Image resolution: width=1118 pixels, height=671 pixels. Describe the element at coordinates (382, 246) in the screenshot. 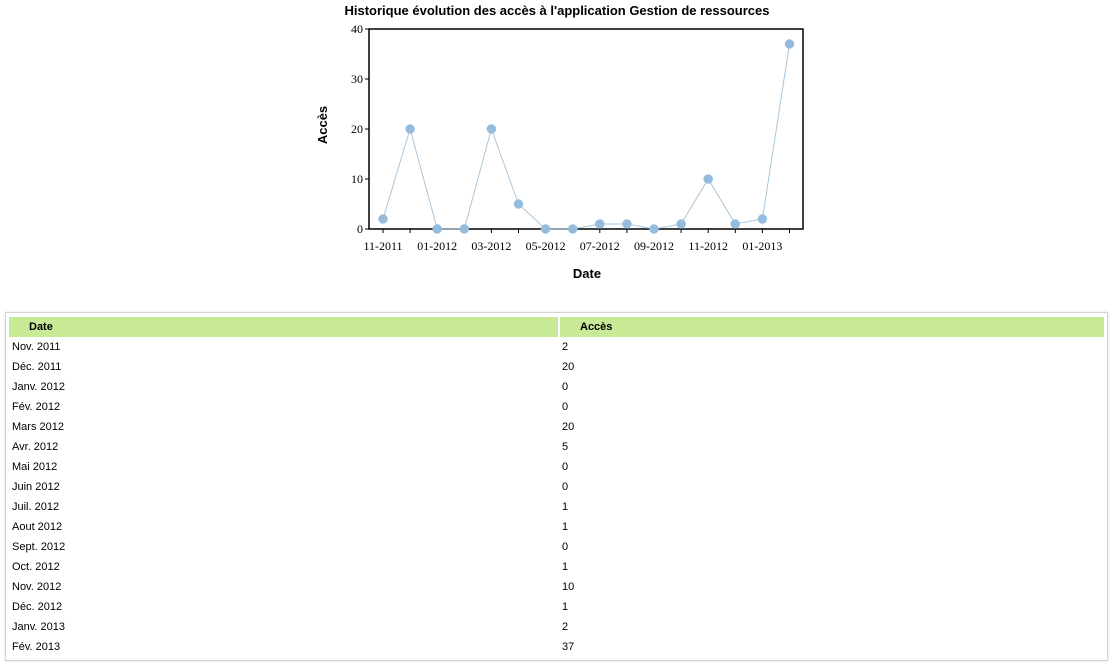

I see `x-tick-label: 11-2011` at that location.